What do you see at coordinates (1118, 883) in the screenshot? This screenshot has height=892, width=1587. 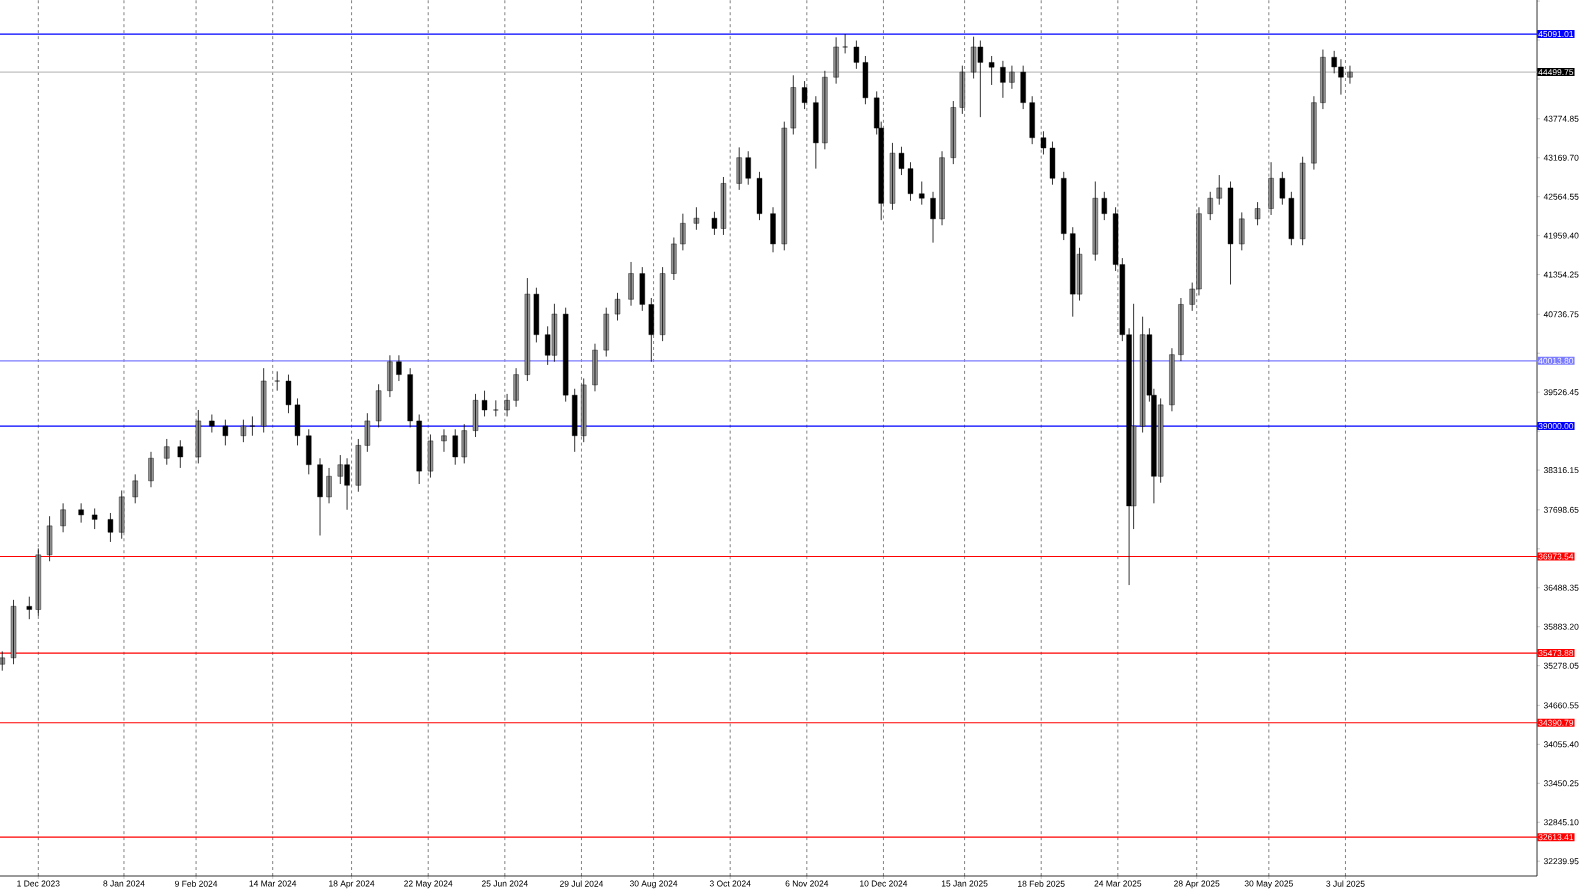 I see `x-tick-label: 24 Mar 2025` at bounding box center [1118, 883].